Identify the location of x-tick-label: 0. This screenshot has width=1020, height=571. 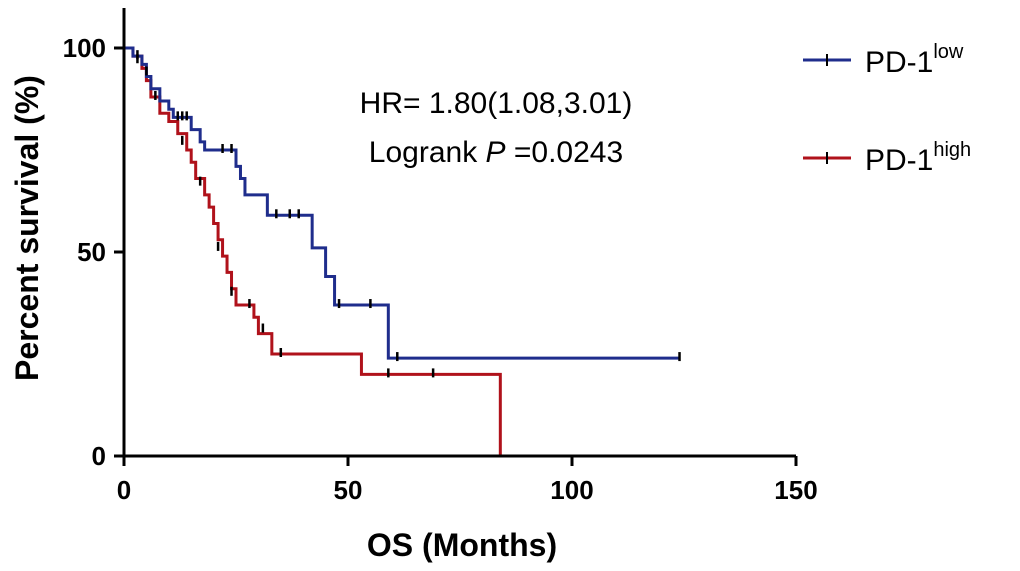
(124, 490).